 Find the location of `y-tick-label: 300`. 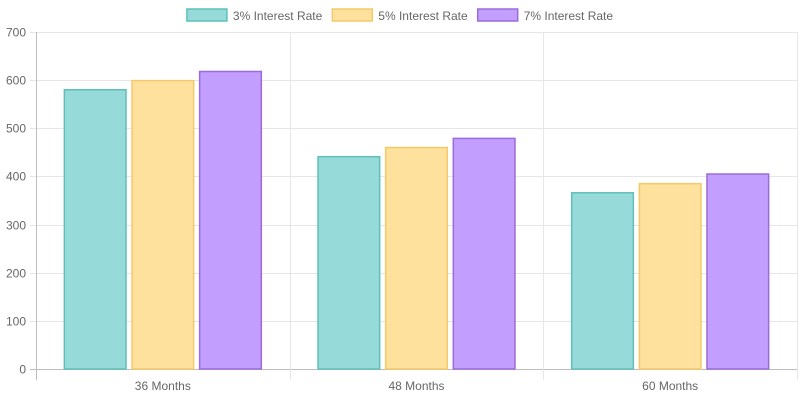

y-tick-label: 300 is located at coordinates (16, 226).